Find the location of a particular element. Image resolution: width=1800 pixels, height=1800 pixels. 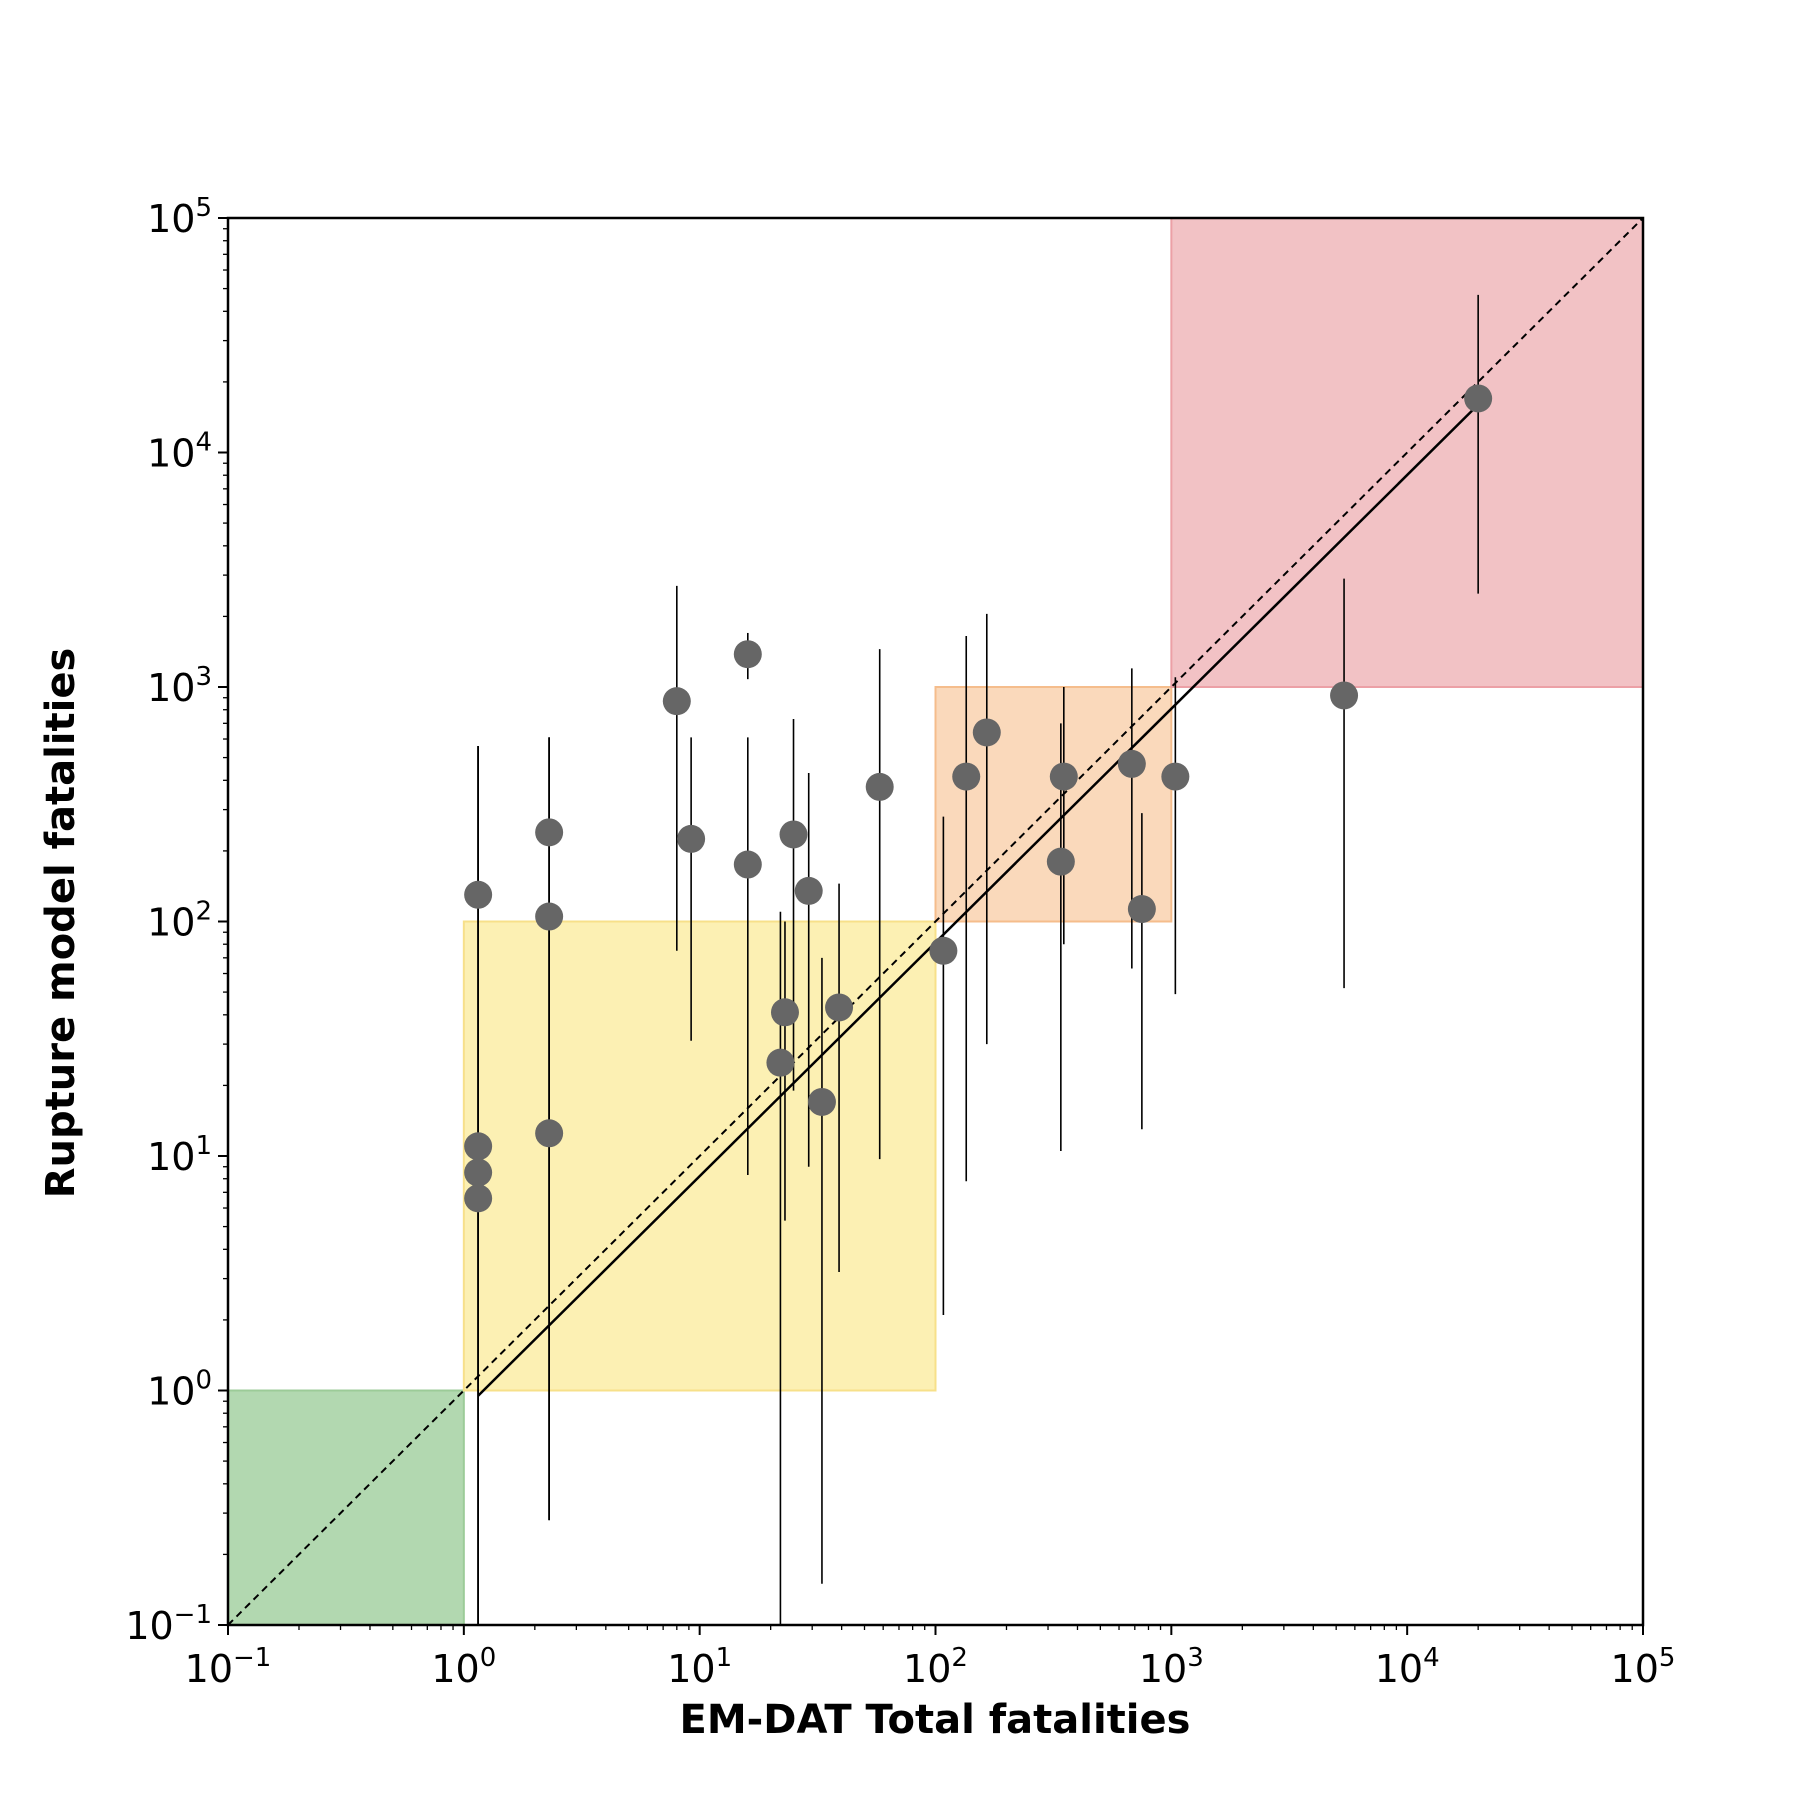

x-tick-label: 10³ is located at coordinates (1171, 1667).